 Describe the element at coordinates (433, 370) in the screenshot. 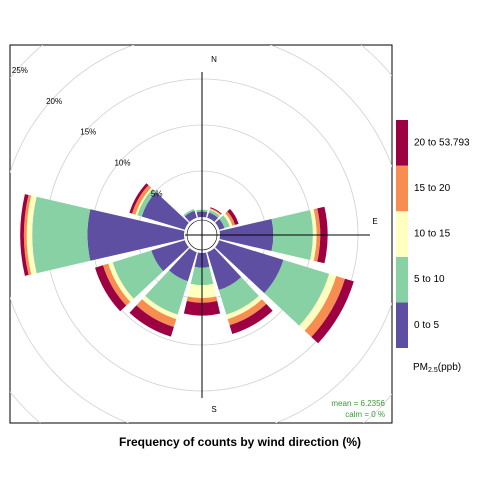

I see `legend-title-sub: 2.5` at that location.